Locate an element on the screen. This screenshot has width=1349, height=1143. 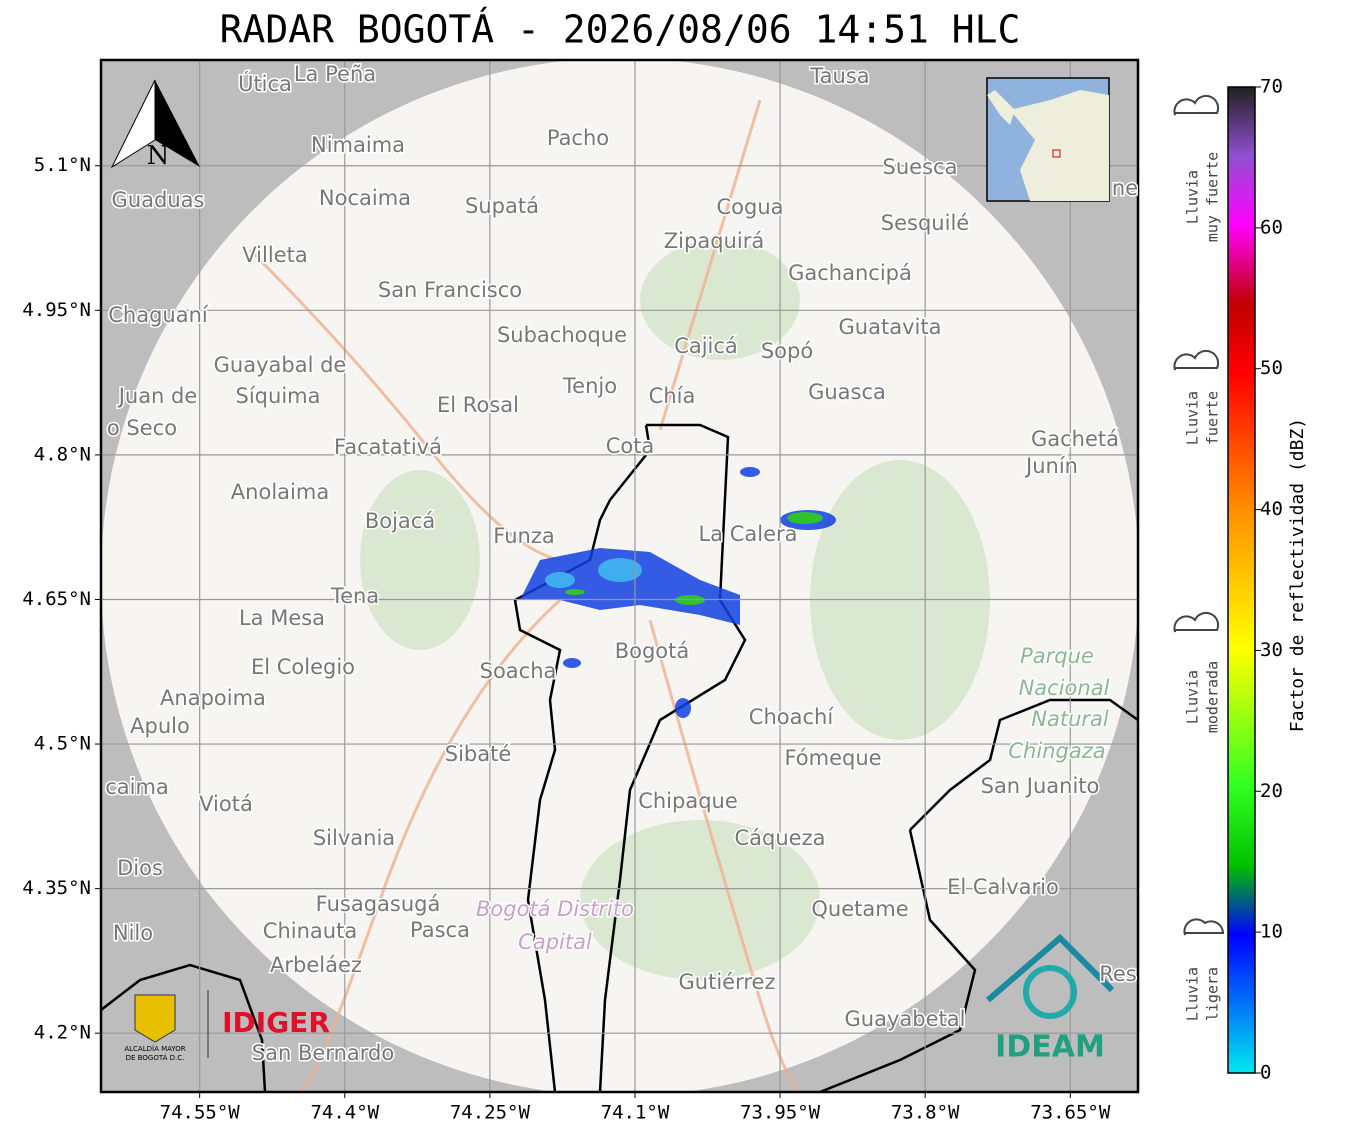
y-tick-label: 4.95°N is located at coordinates (56, 310).